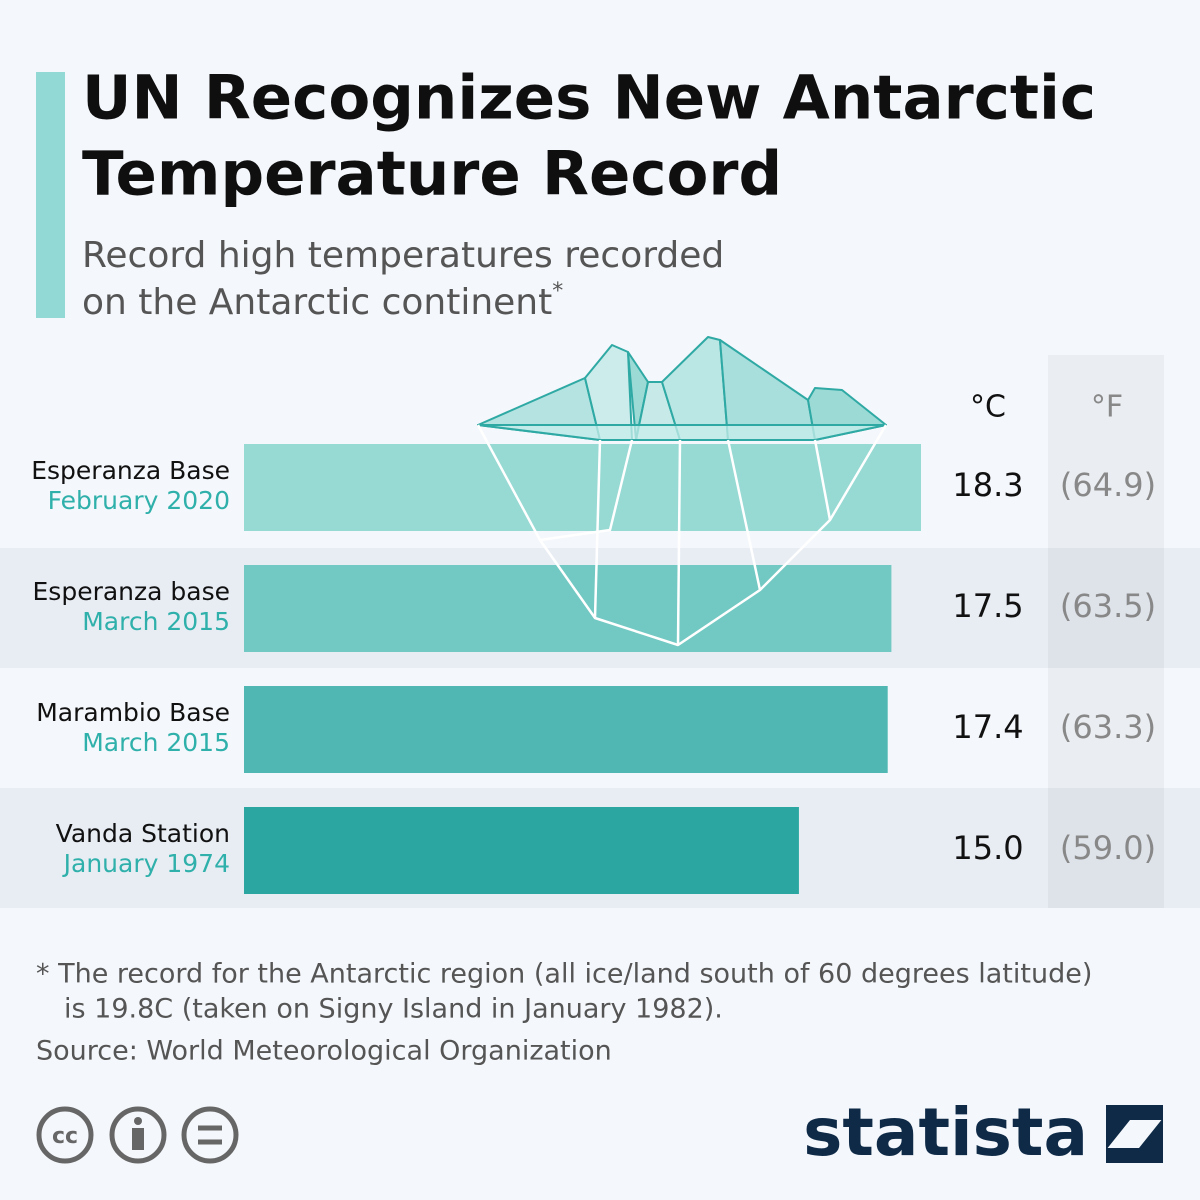 This screenshot has width=1200, height=1200. Describe the element at coordinates (130, 470) in the screenshot. I see `category-label: Esperanza Base` at that location.